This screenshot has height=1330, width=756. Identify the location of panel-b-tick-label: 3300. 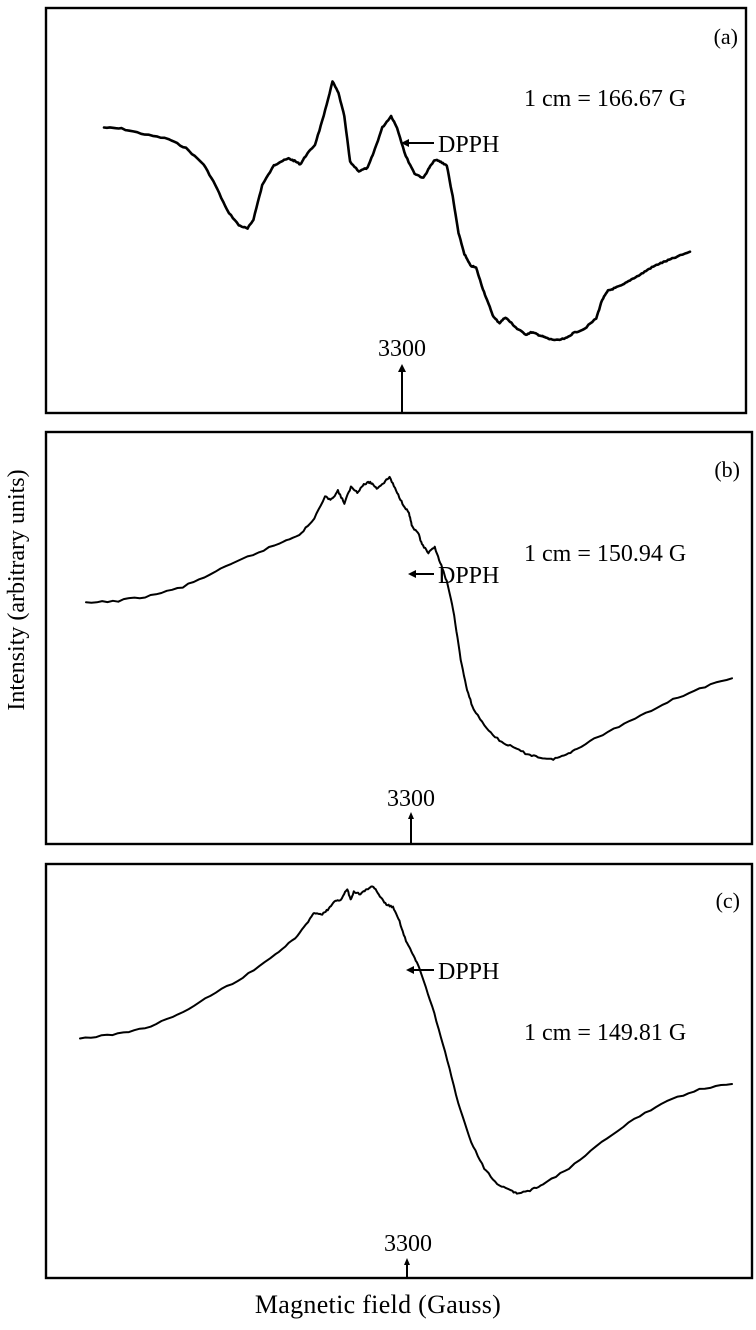
(411, 799).